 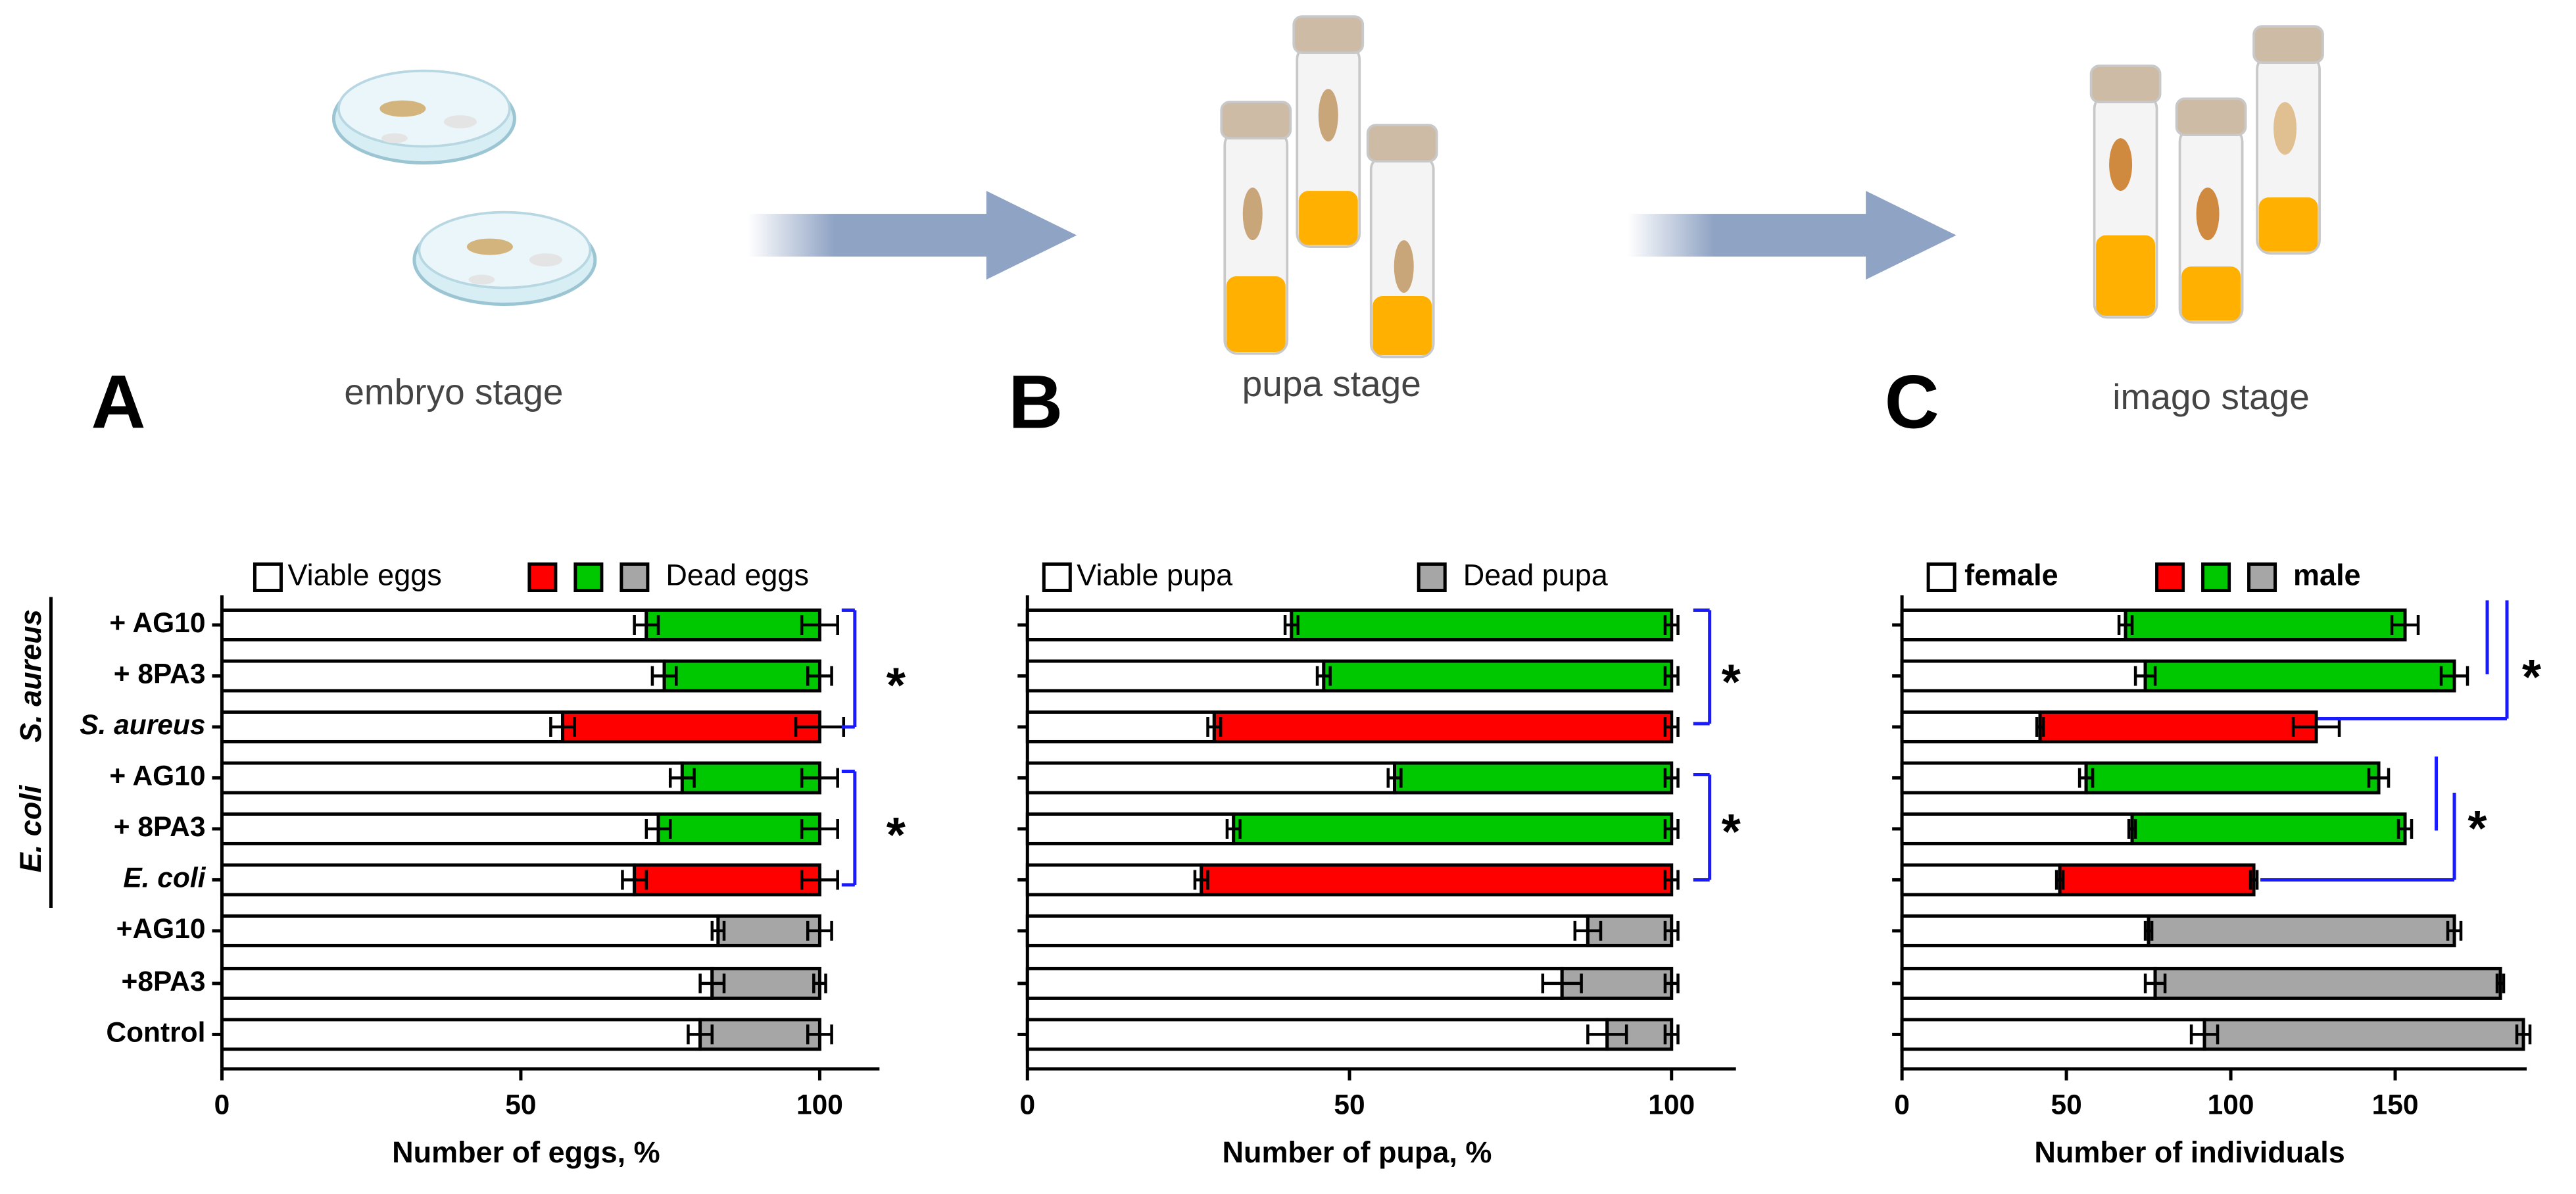 What do you see at coordinates (164, 878) in the screenshot?
I see `y-tick-label: E. coli` at bounding box center [164, 878].